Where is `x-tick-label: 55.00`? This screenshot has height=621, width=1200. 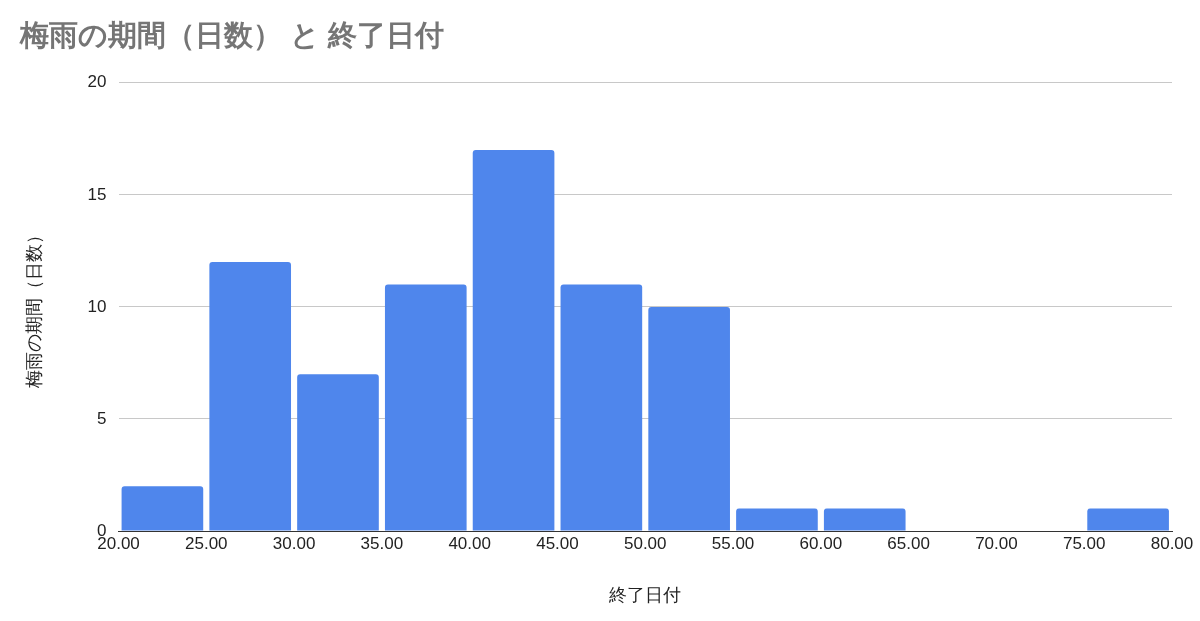 x-tick-label: 55.00 is located at coordinates (733, 543).